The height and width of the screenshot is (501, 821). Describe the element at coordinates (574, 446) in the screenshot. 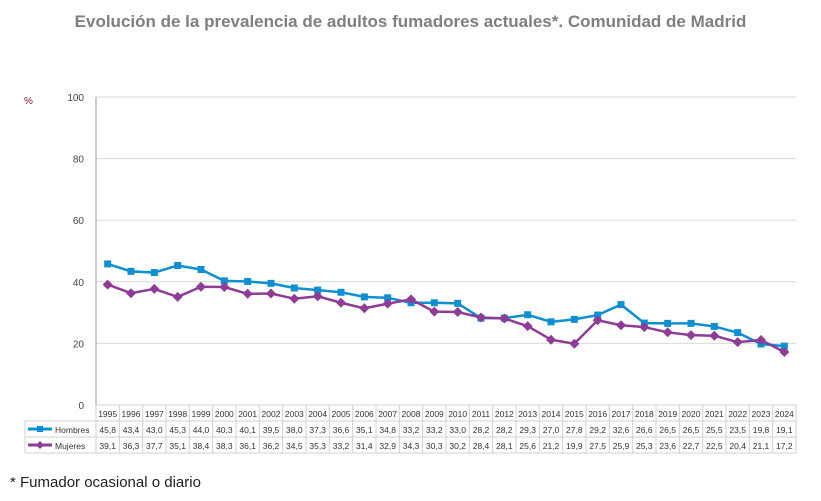

I see `data-label: 19,9` at that location.